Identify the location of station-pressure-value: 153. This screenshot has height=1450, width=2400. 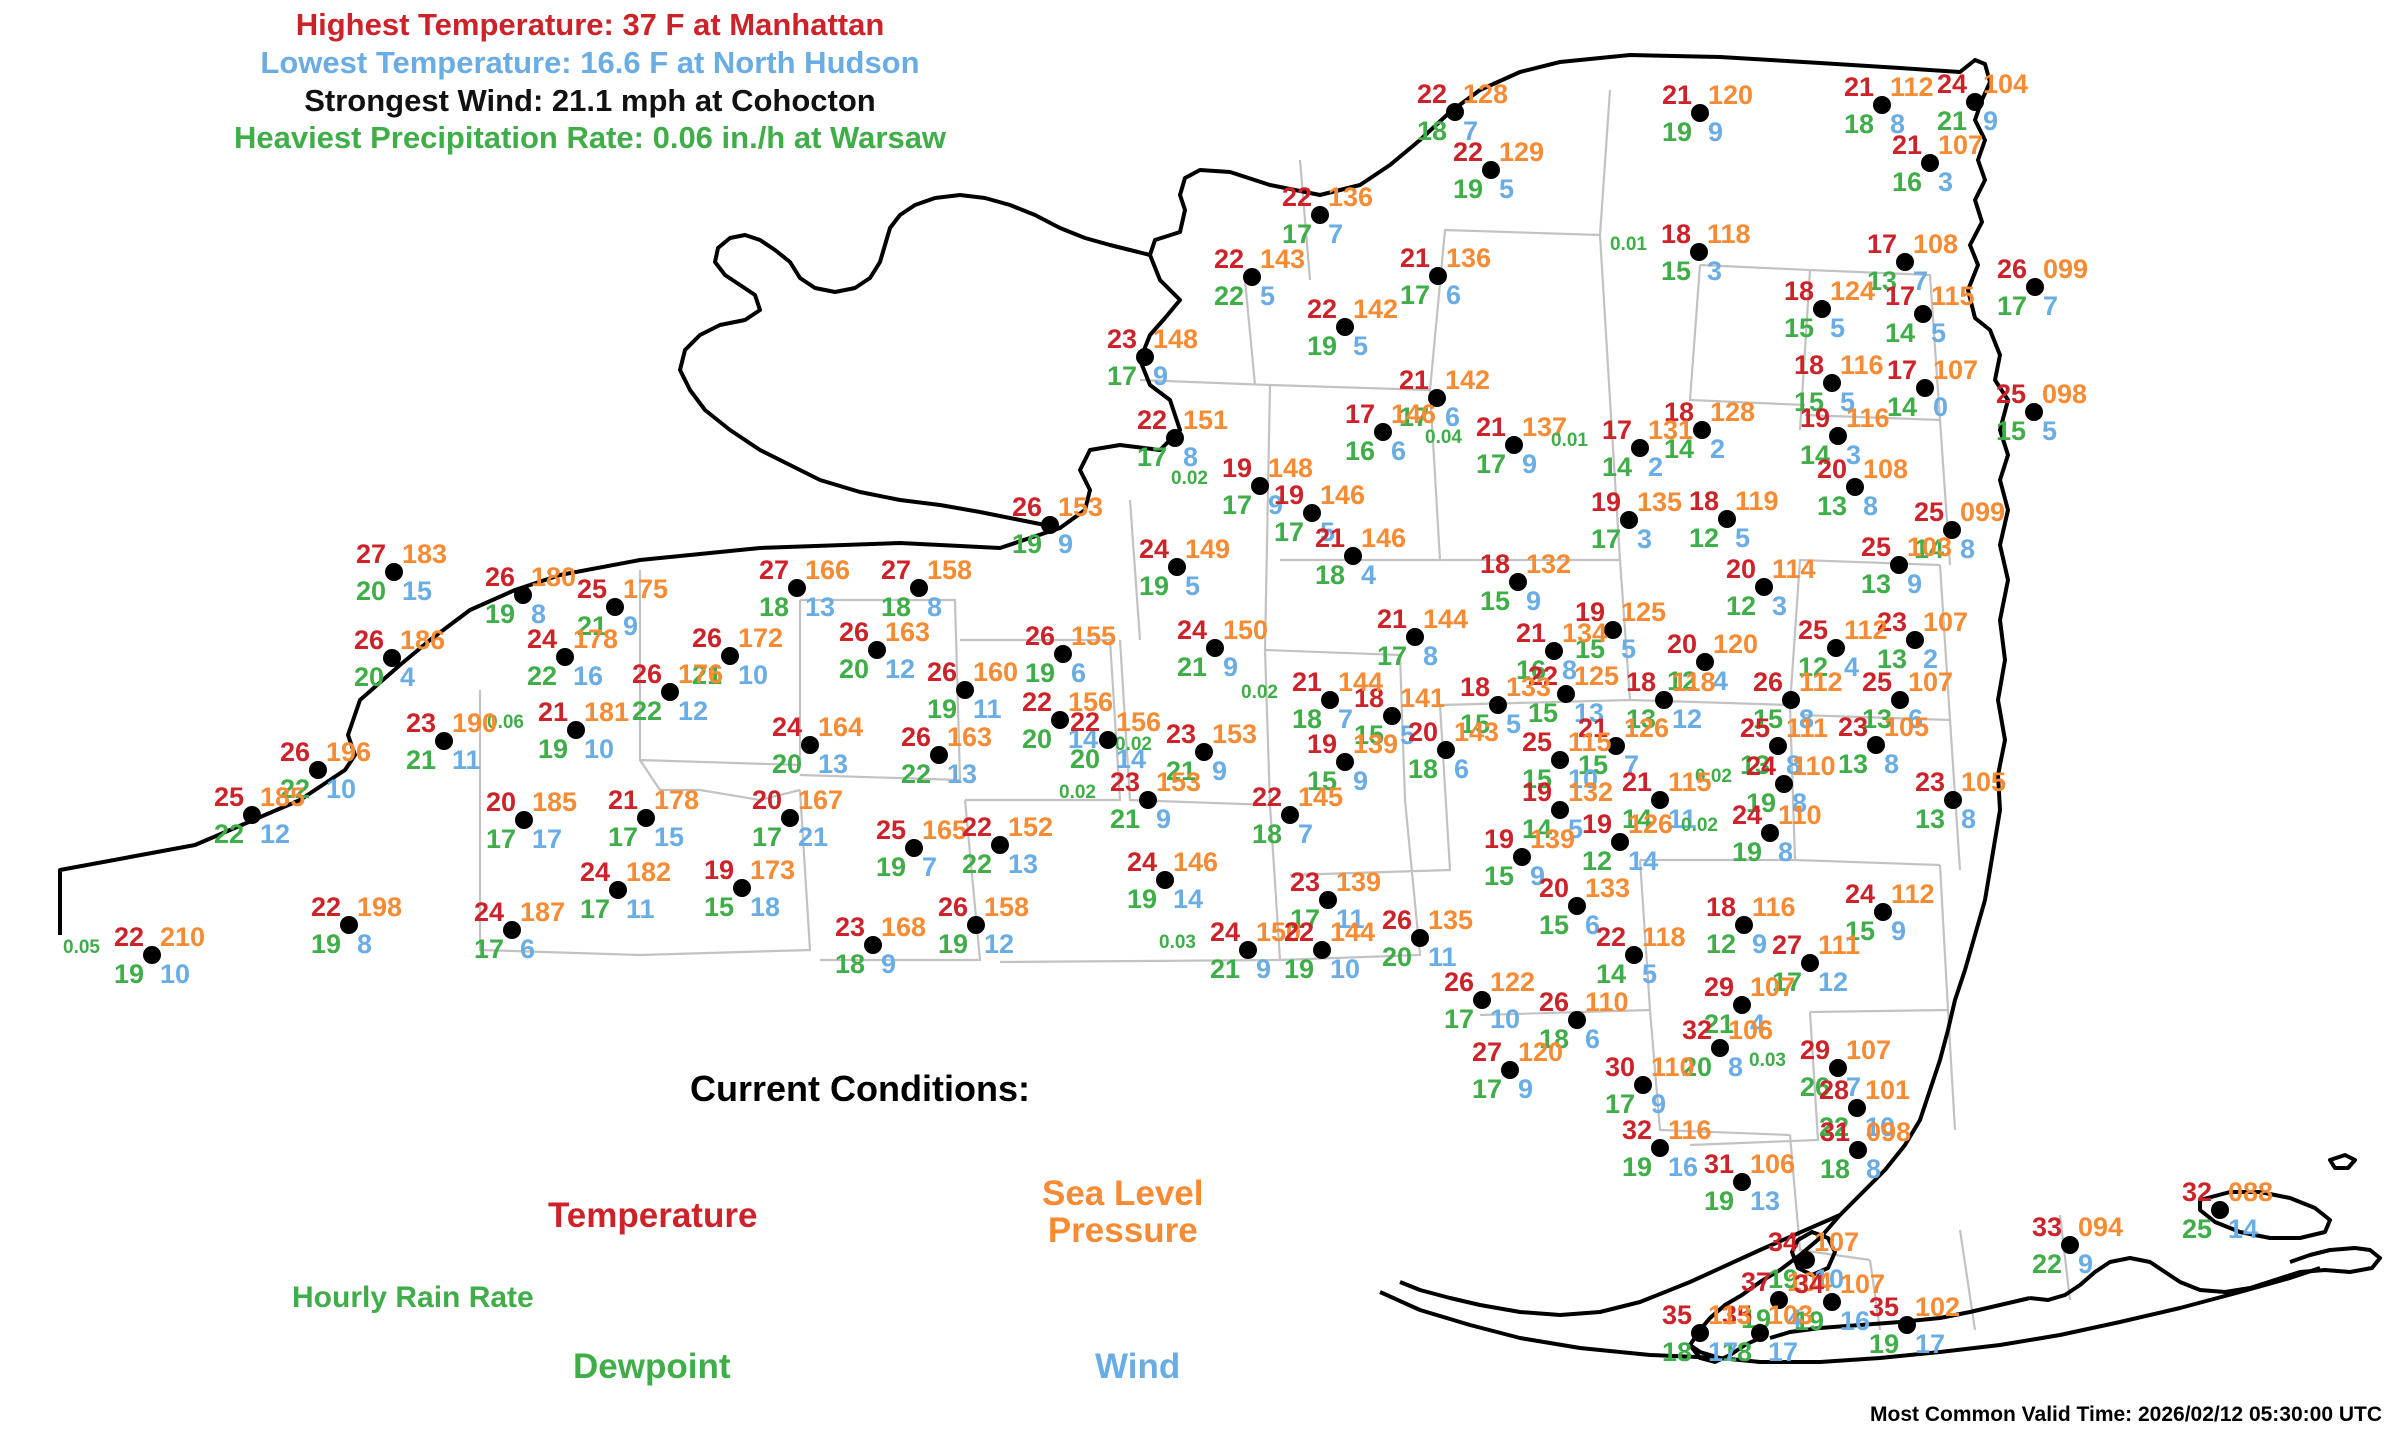
(1179, 782).